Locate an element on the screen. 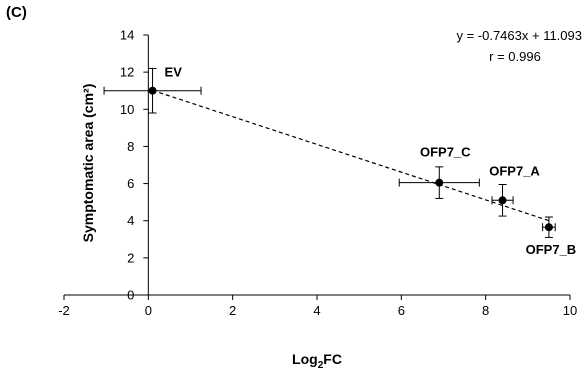  x-tick-label: 4 is located at coordinates (316, 310).